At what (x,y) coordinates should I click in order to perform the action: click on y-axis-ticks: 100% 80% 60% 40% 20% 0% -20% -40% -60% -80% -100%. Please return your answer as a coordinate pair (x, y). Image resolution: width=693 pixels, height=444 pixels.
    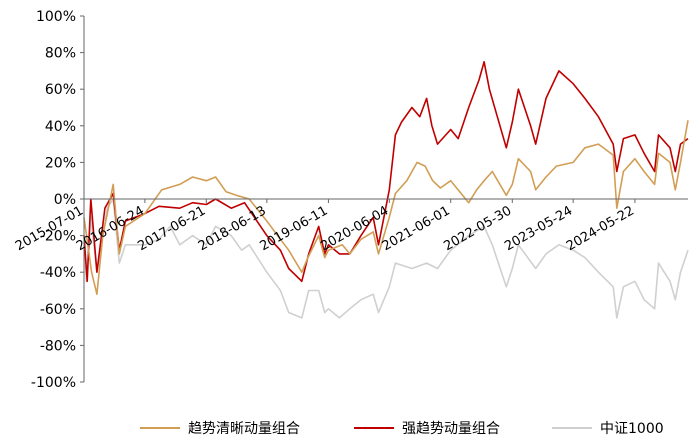
    Looking at the image, I should click on (57, 200).